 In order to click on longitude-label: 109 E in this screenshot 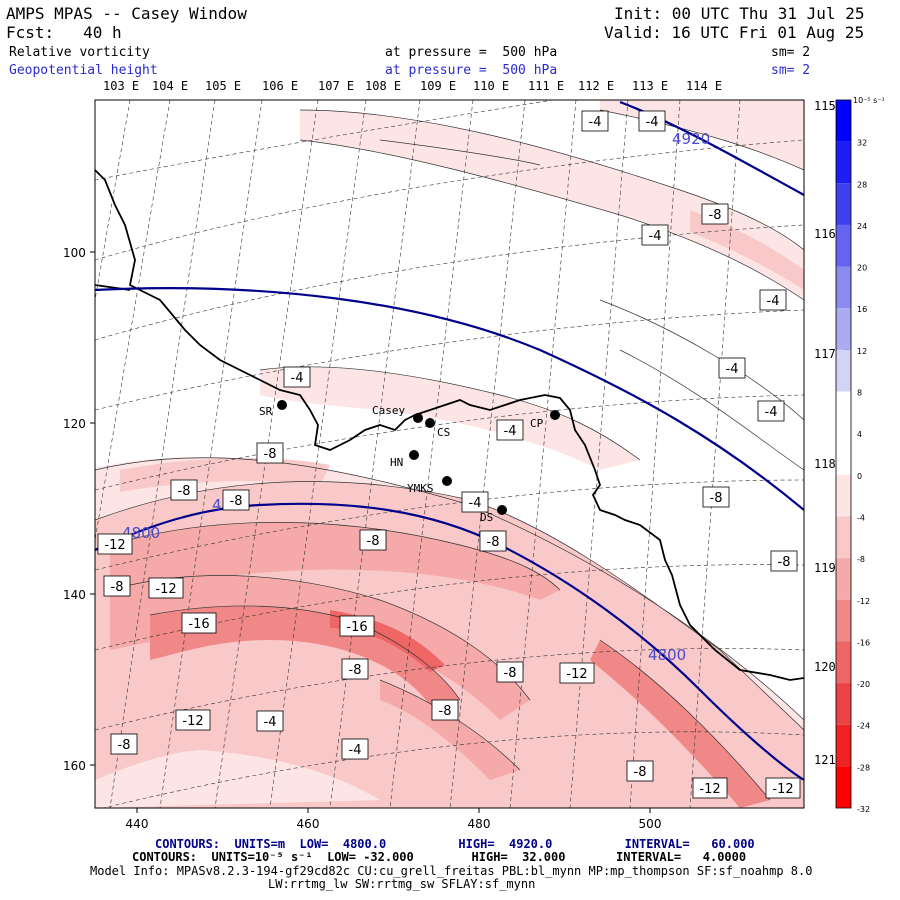, I will do `click(438, 86)`.